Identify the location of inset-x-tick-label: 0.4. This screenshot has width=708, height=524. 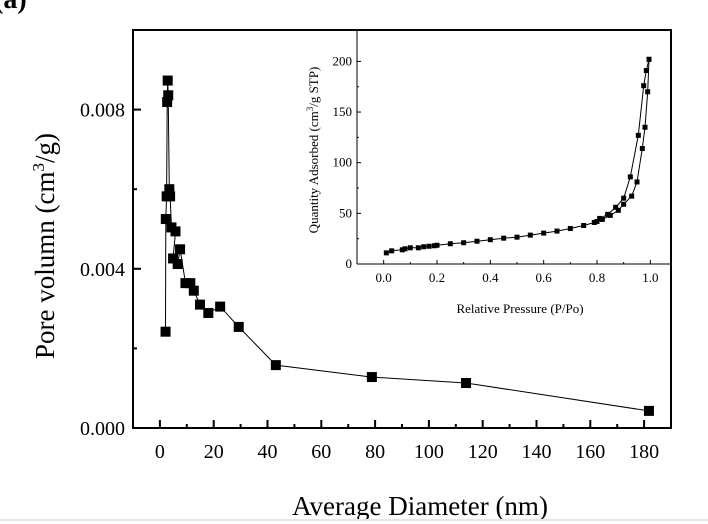
(490, 277).